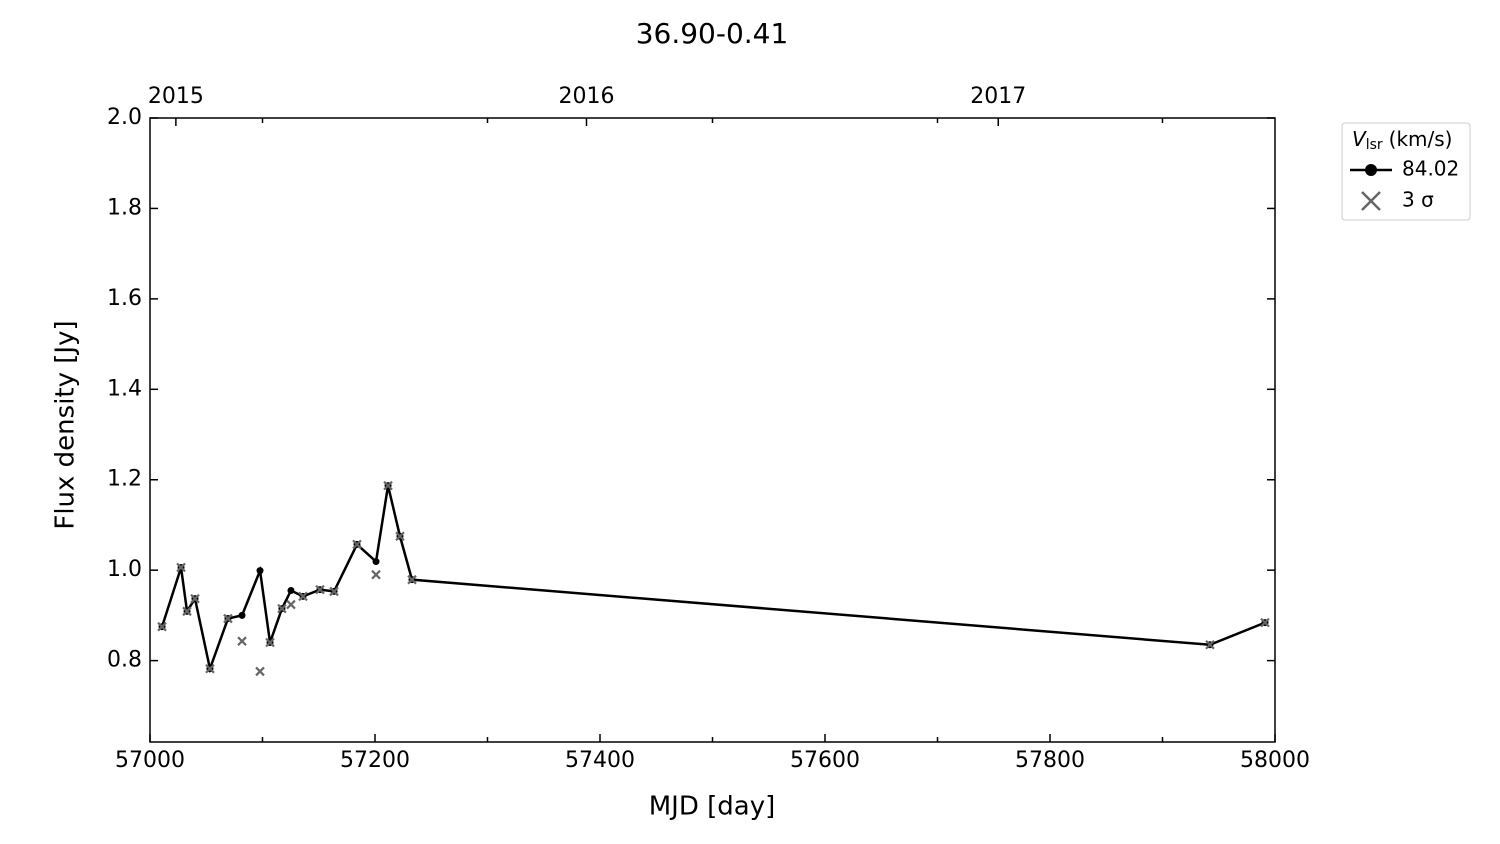  I want to click on x-tick-label: 57200, so click(375, 760).